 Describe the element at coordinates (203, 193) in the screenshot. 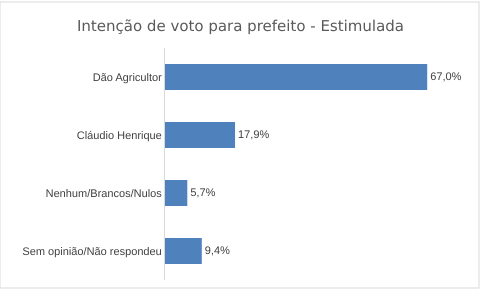

I see `data-label: 5,7%` at that location.